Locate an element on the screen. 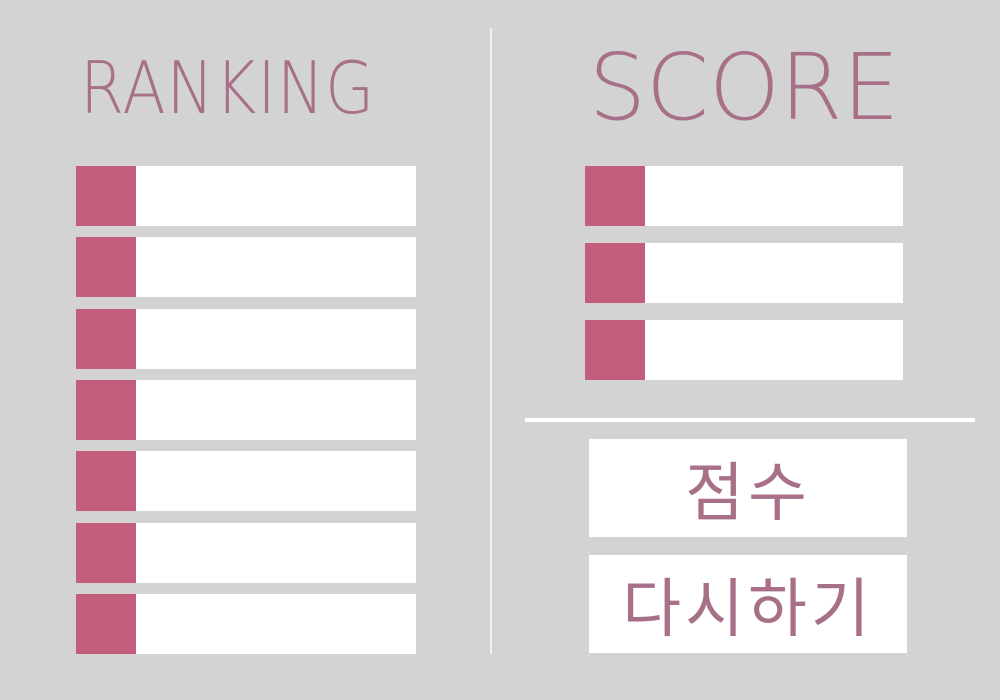  horizontal-divider is located at coordinates (750, 420).